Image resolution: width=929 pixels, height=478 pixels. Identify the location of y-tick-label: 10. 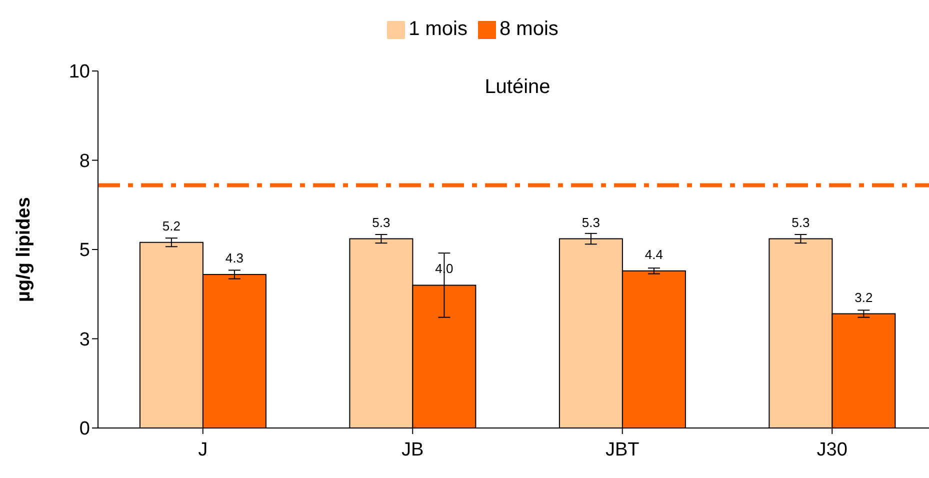
(79, 72).